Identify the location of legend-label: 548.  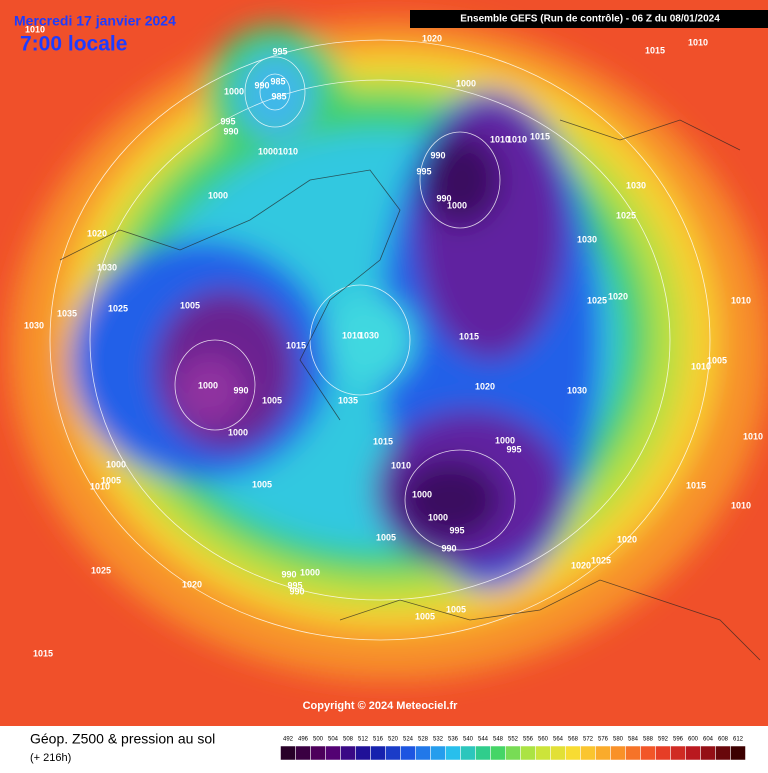
(498, 740).